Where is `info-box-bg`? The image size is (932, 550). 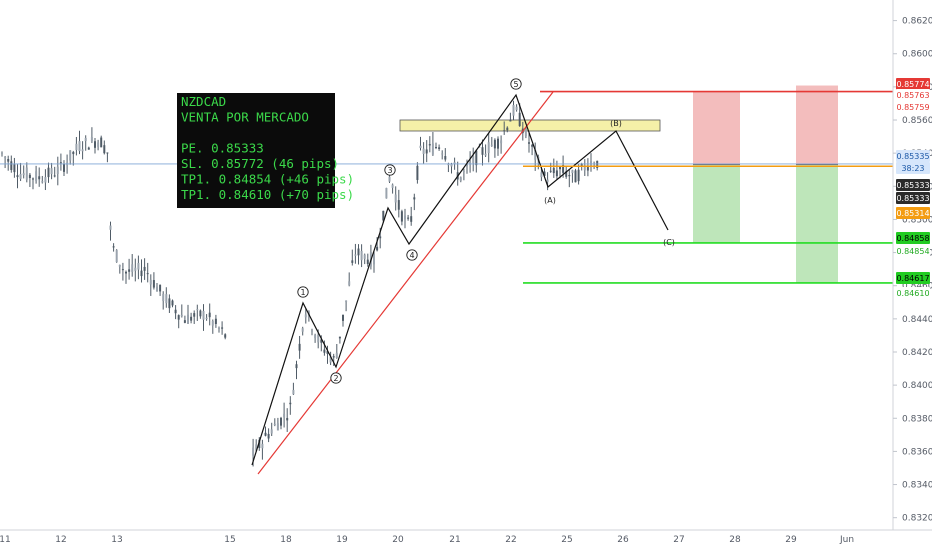
info-box-bg is located at coordinates (256, 150).